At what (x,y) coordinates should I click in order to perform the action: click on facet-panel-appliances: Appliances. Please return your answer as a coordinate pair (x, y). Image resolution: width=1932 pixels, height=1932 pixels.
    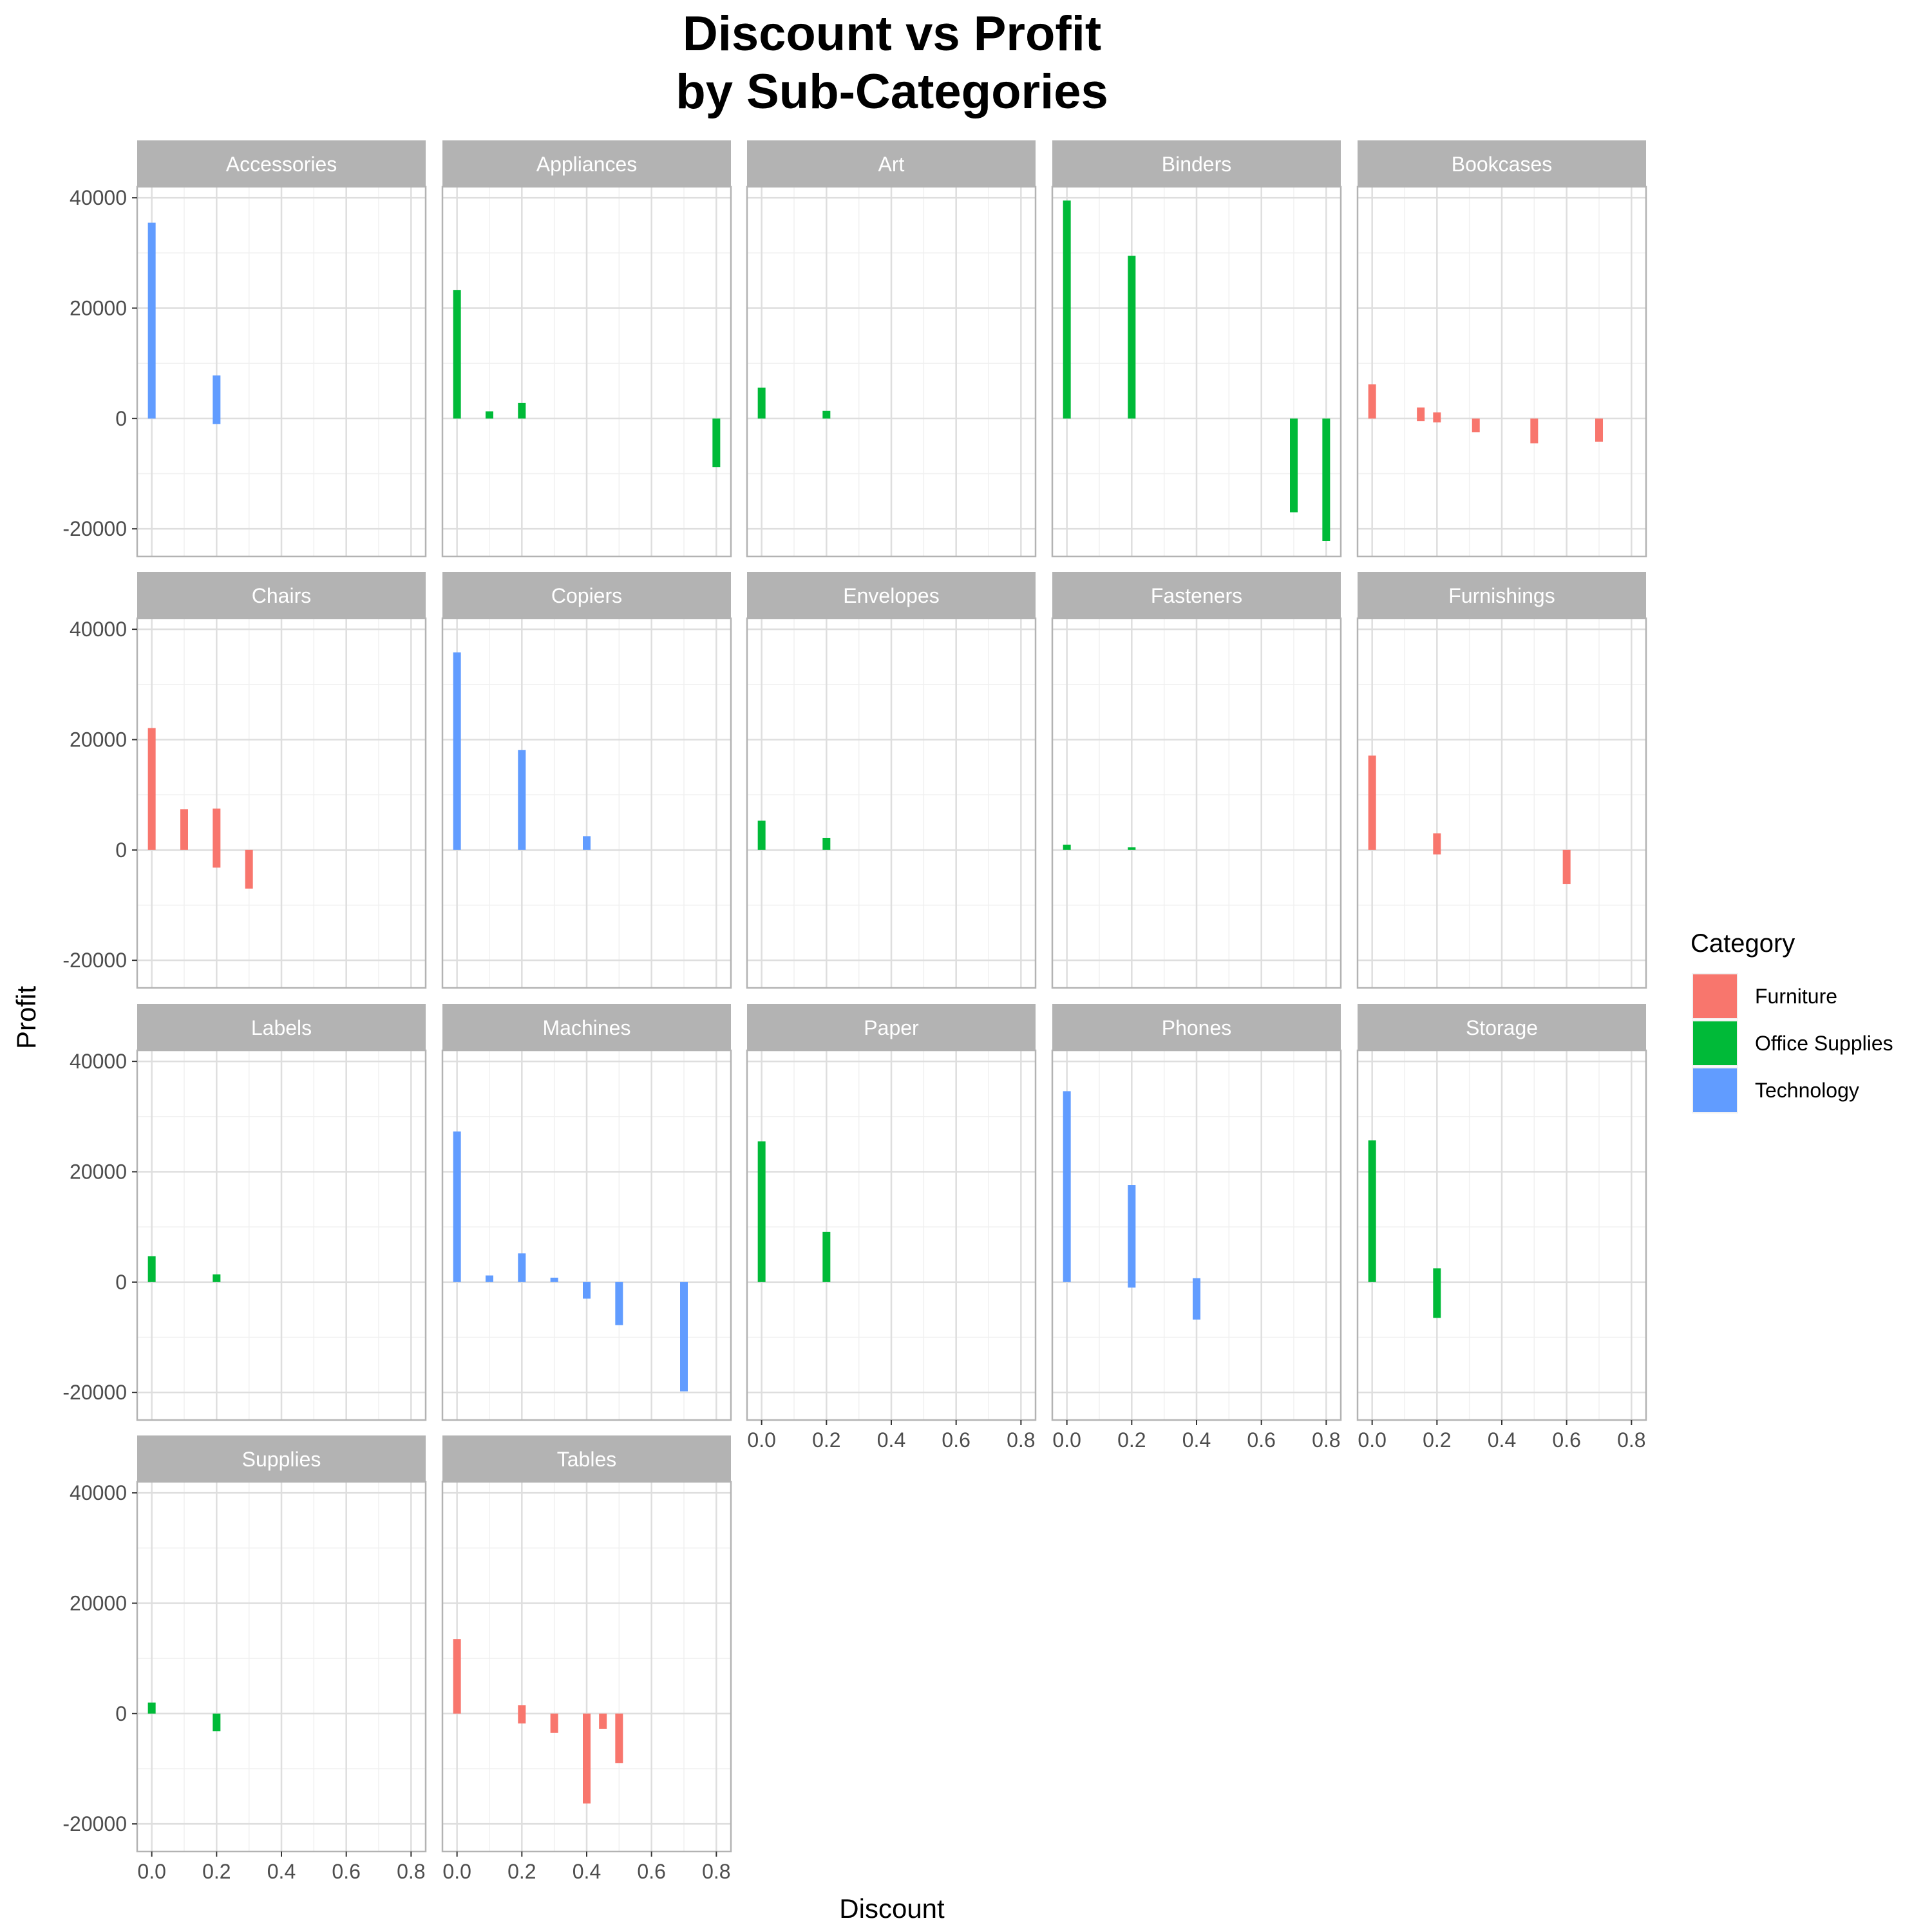
    Looking at the image, I should click on (587, 349).